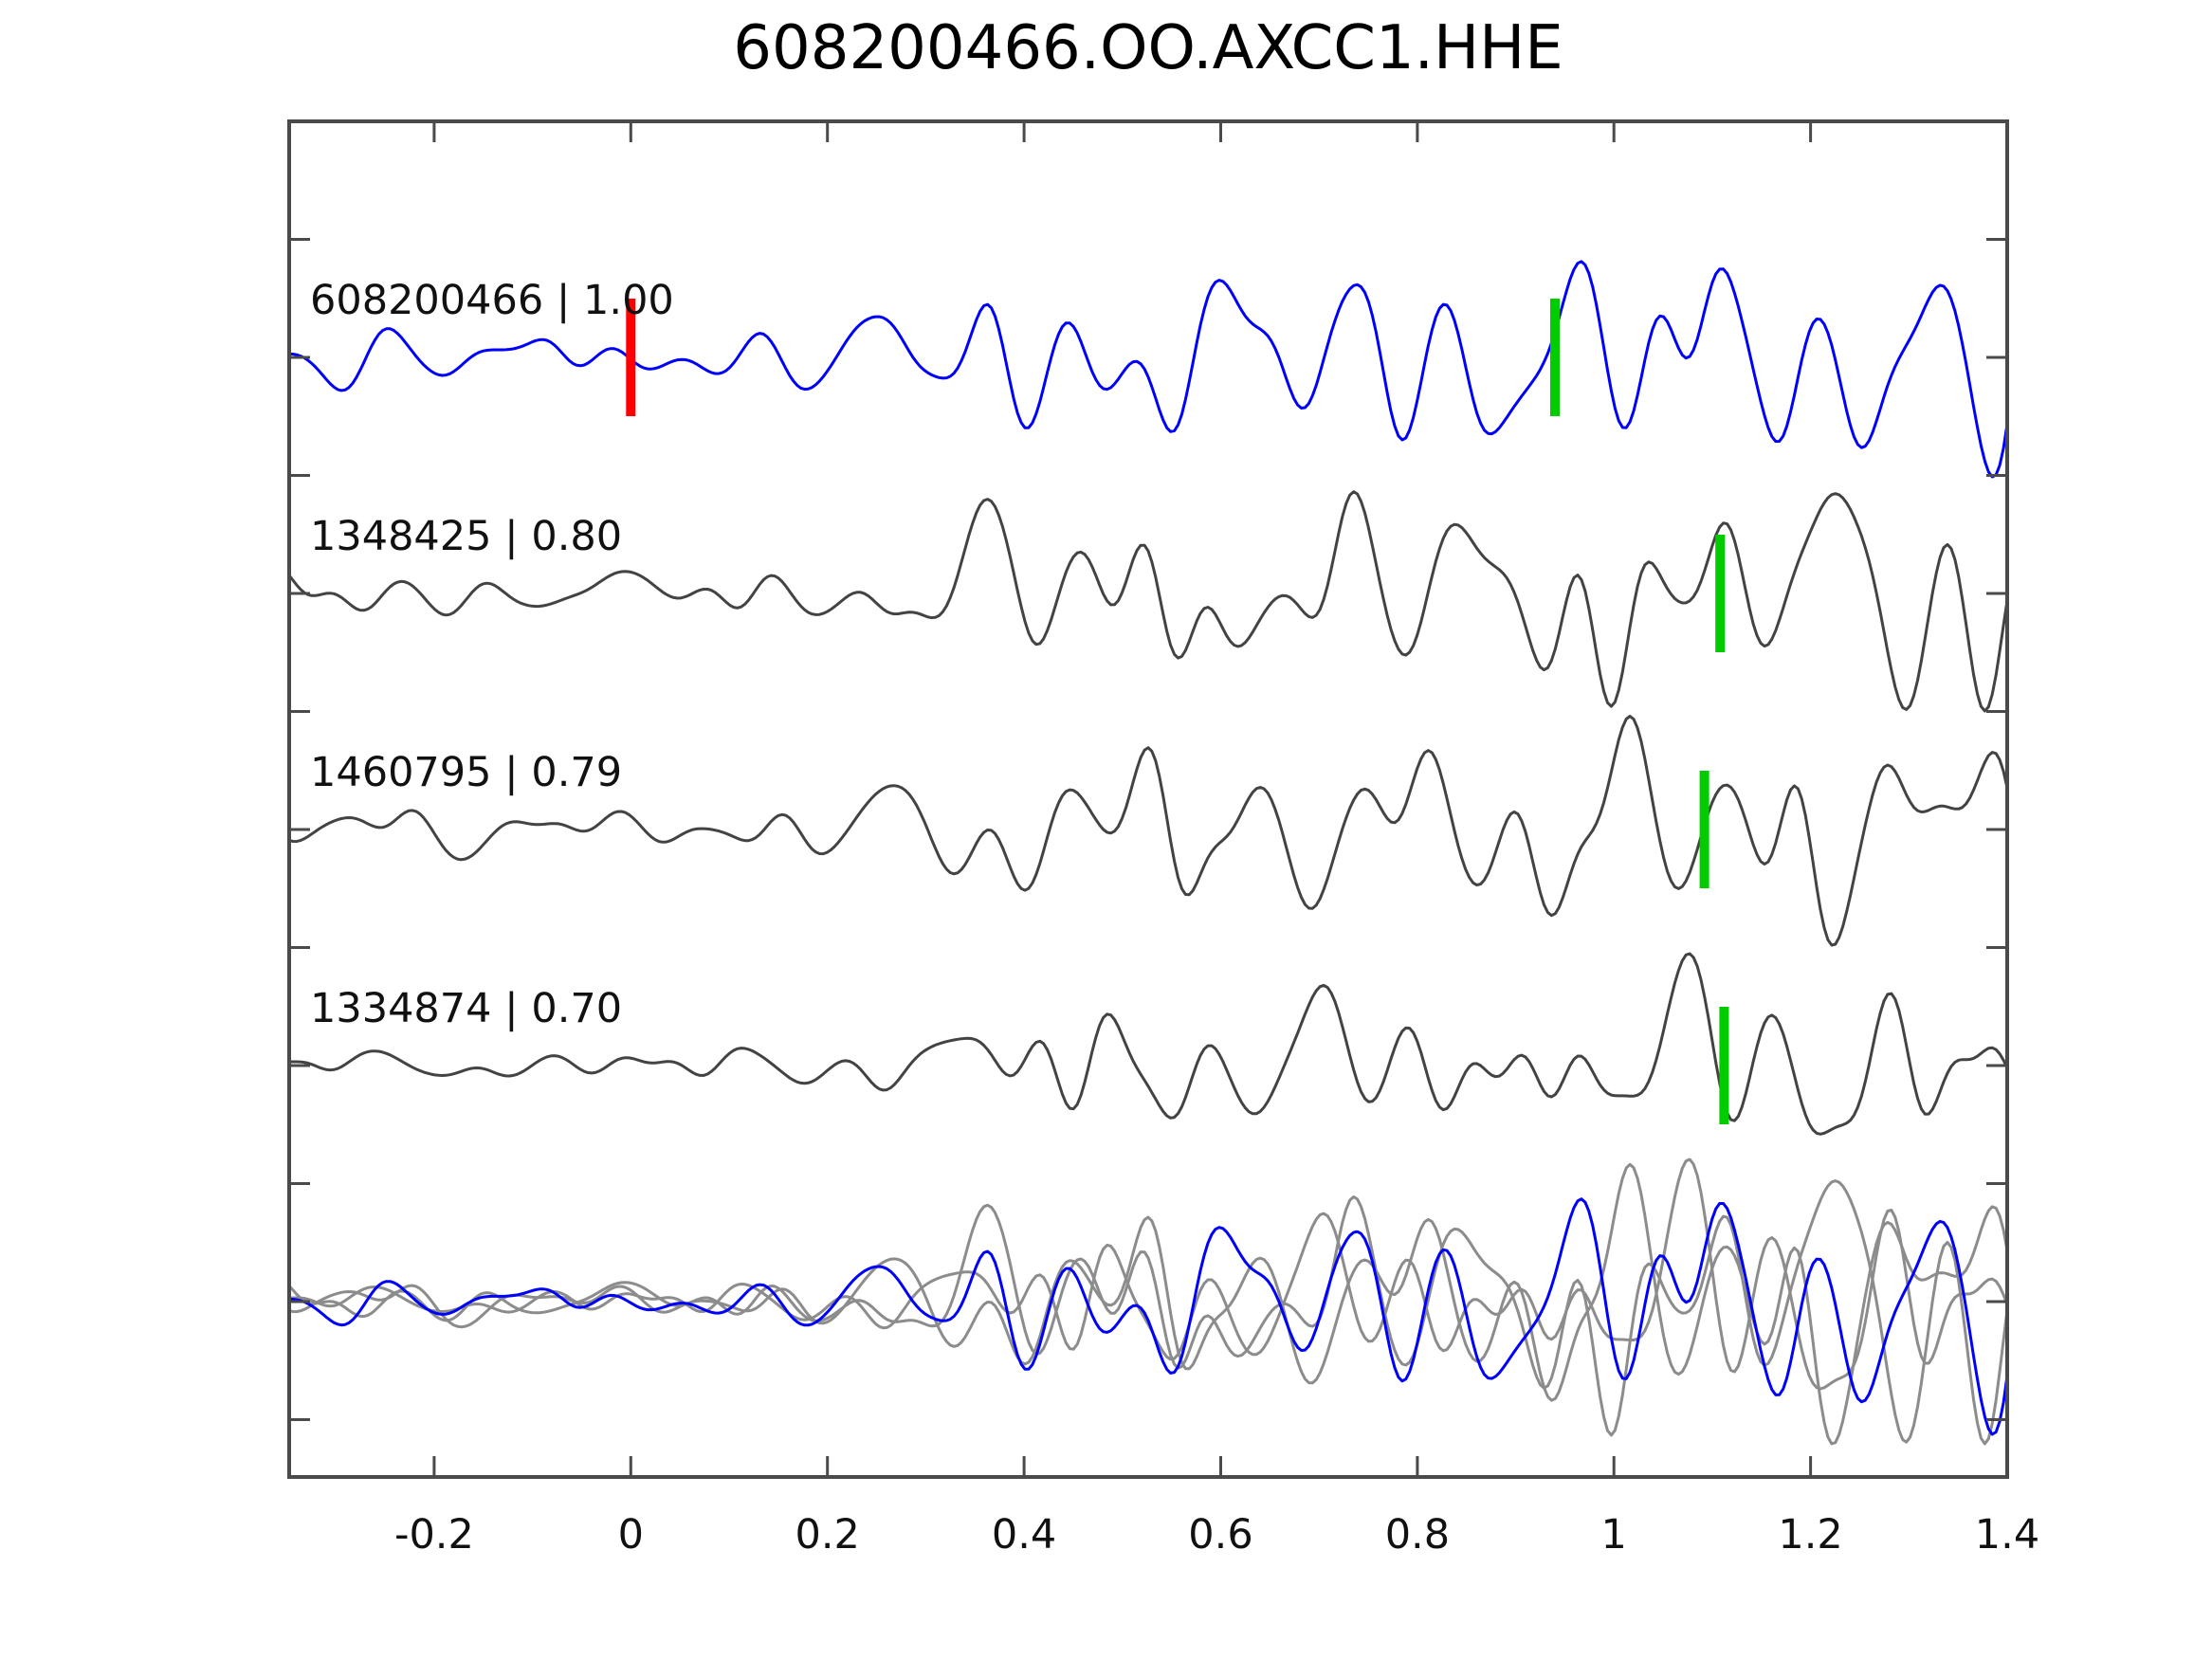 The height and width of the screenshot is (1659, 2212). I want to click on x-tick-label: 0.6, so click(1220, 1535).